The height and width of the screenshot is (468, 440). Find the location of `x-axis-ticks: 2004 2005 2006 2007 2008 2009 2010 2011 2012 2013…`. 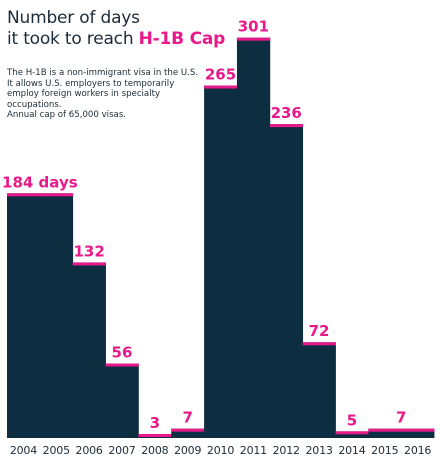

x-axis-ticks: 2004 2005 2006 2007 2008 2009 2010 2011 2012 2013… is located at coordinates (221, 450).